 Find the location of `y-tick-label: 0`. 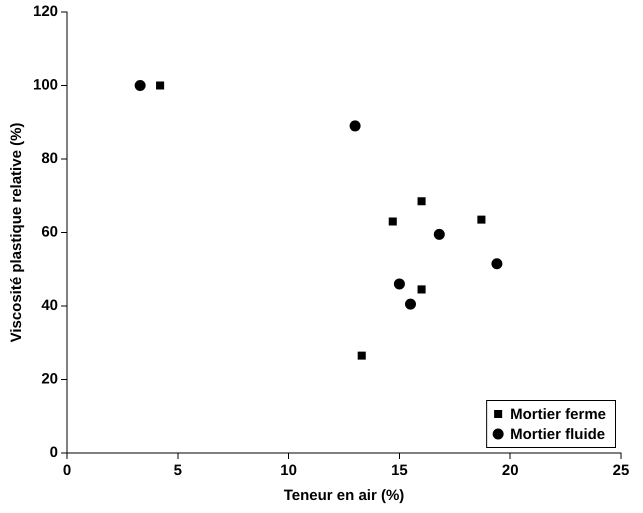

y-tick-label: 0 is located at coordinates (54, 453).